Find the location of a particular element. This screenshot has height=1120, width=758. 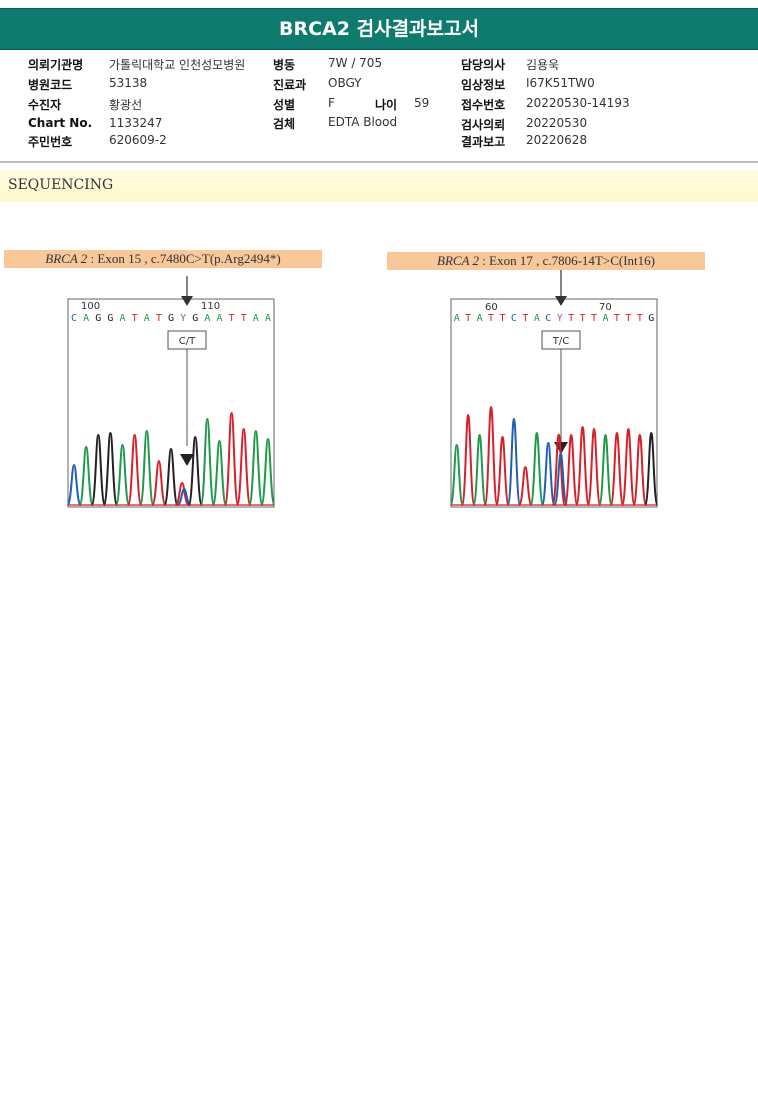

info-label: 결과보고 is located at coordinates (483, 142).